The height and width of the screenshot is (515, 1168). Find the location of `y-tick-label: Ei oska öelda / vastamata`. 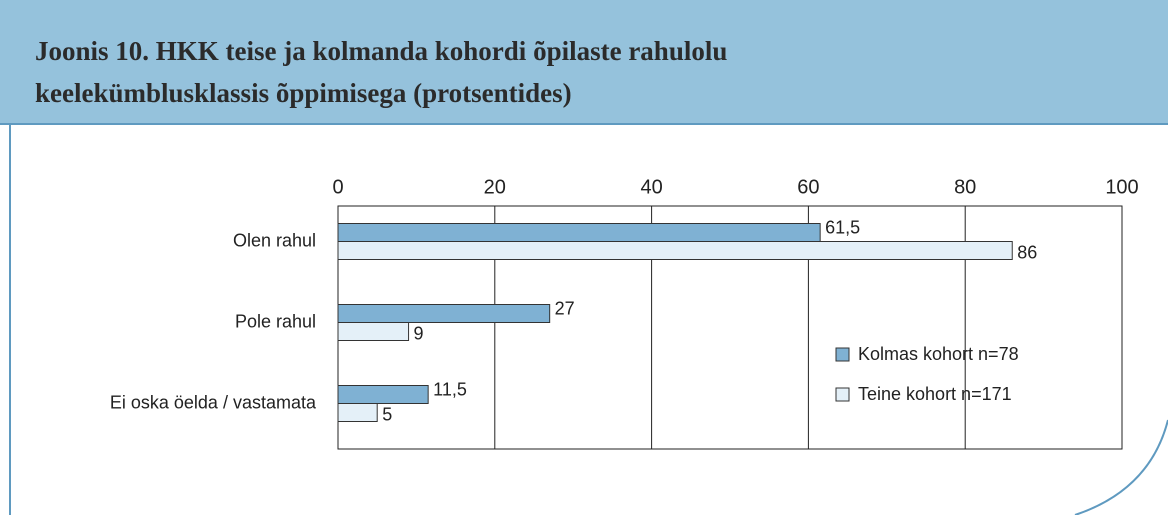

y-tick-label: Ei oska öelda / vastamata is located at coordinates (213, 402).